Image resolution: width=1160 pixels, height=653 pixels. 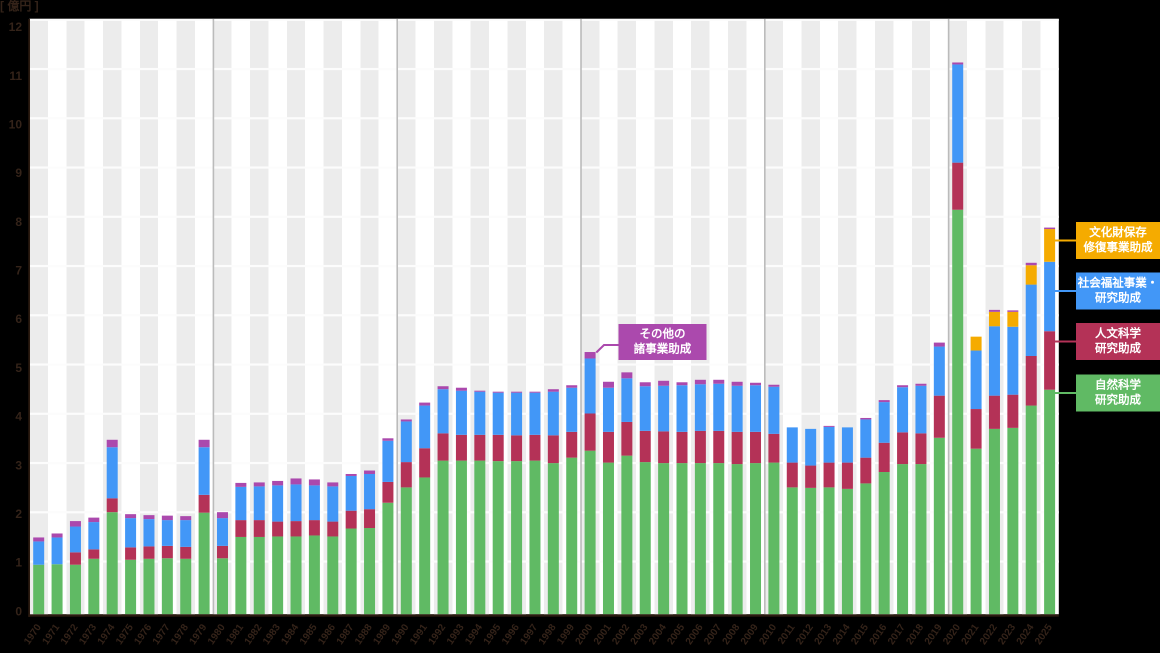 What do you see at coordinates (15, 76) in the screenshot?
I see `svg-text: 11` at bounding box center [15, 76].